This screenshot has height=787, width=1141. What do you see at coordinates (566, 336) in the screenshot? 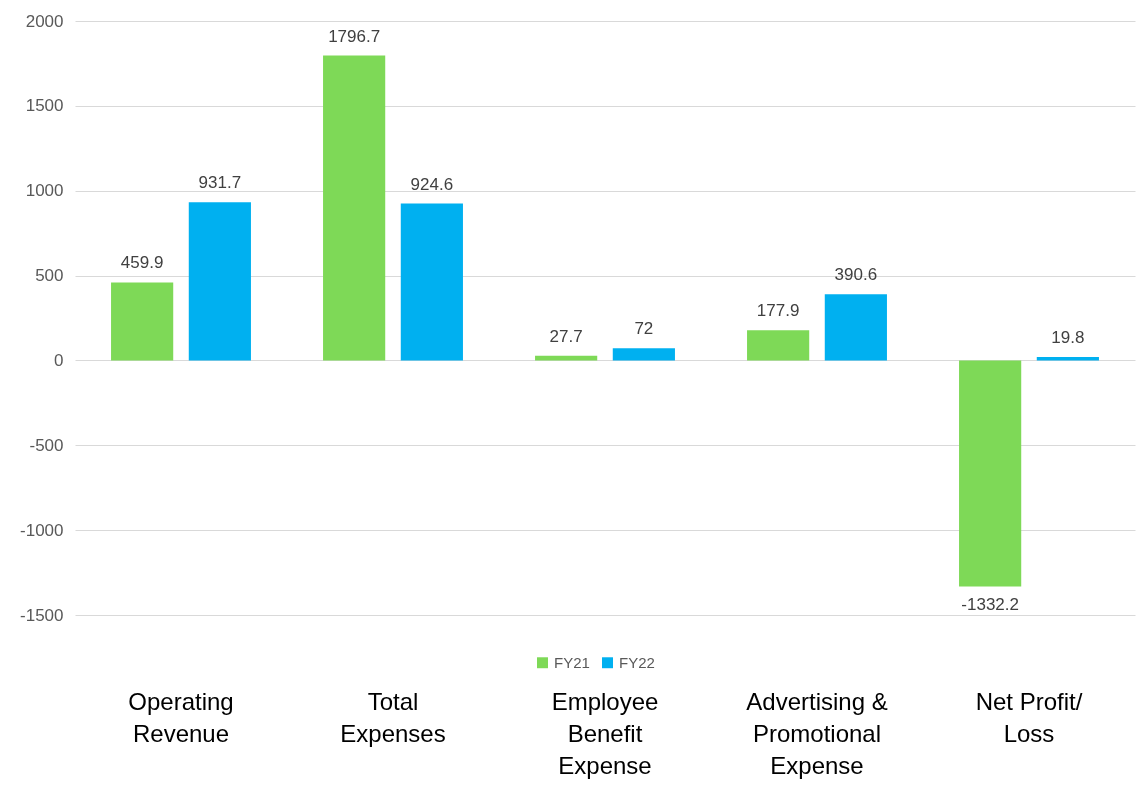
I see `data-label: 27.7` at bounding box center [566, 336].